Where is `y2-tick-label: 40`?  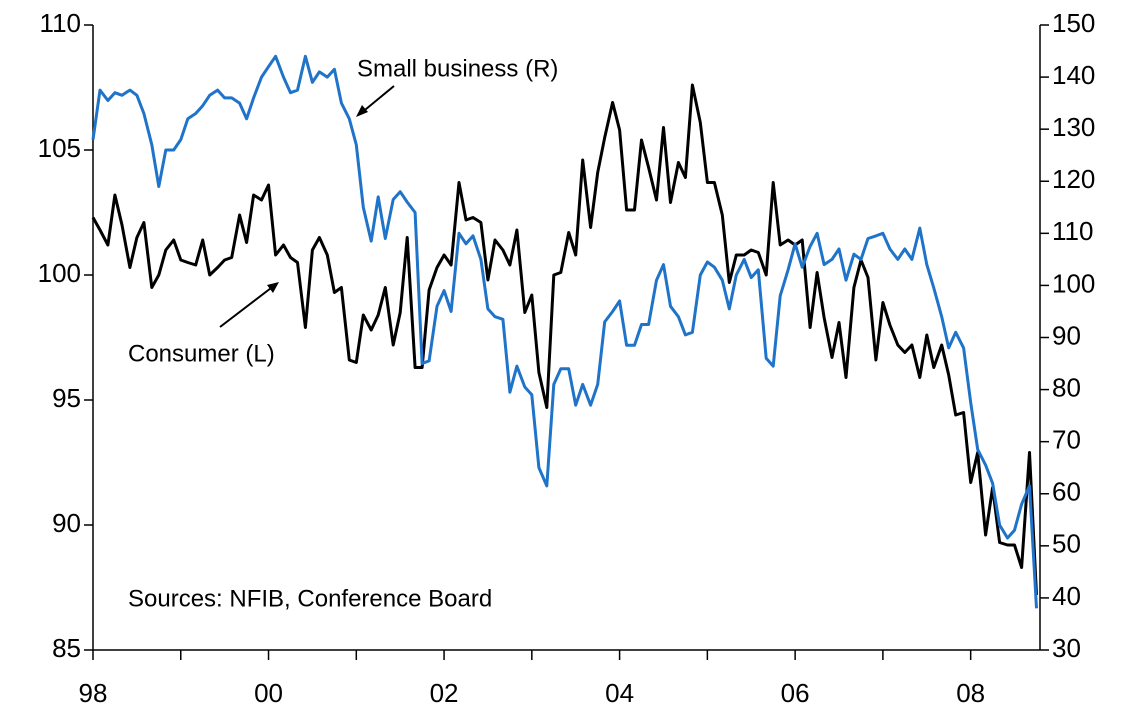 y2-tick-label: 40 is located at coordinates (1066, 596).